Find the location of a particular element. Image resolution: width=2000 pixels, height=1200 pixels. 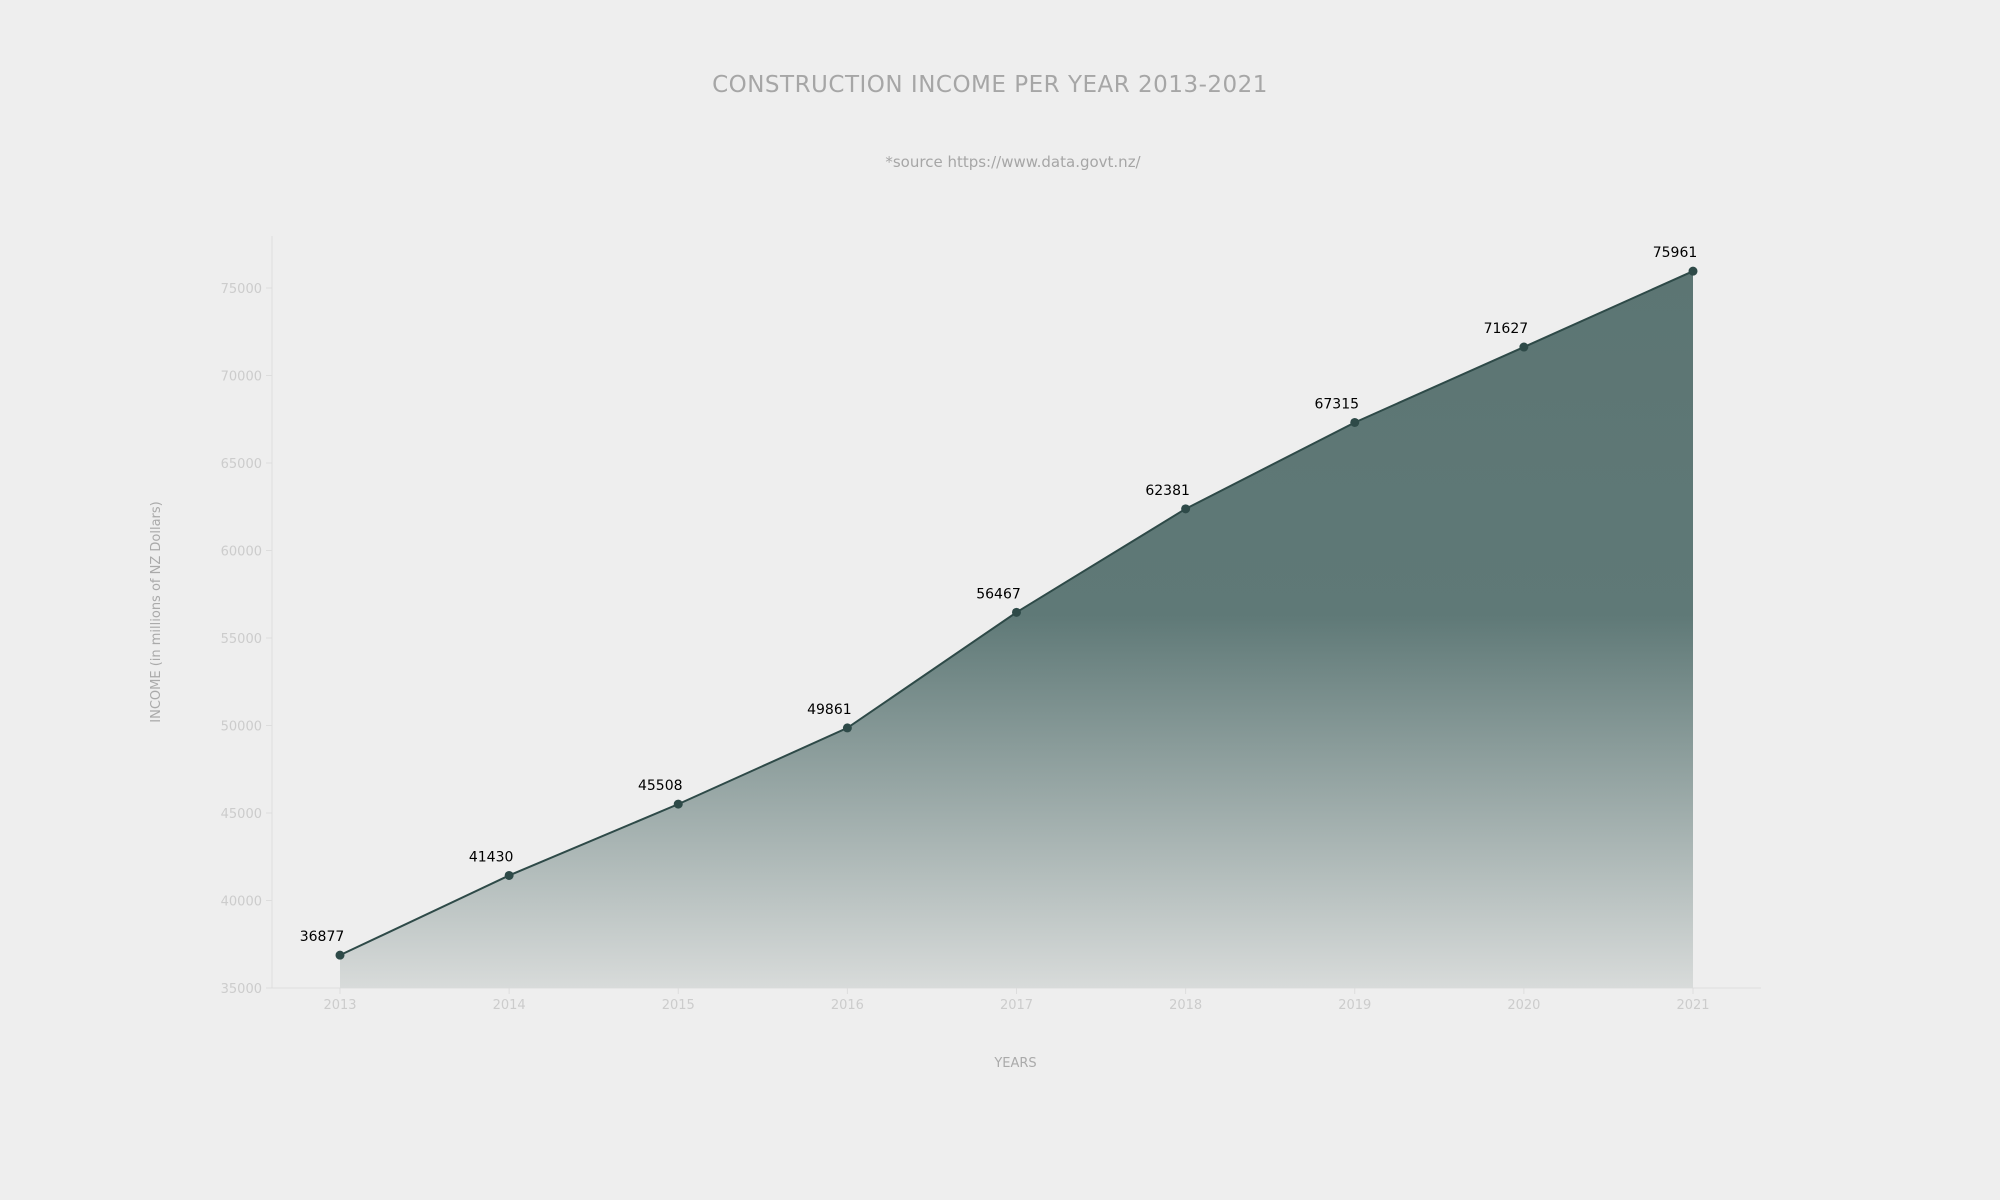

data-label: 45508 is located at coordinates (660, 786).